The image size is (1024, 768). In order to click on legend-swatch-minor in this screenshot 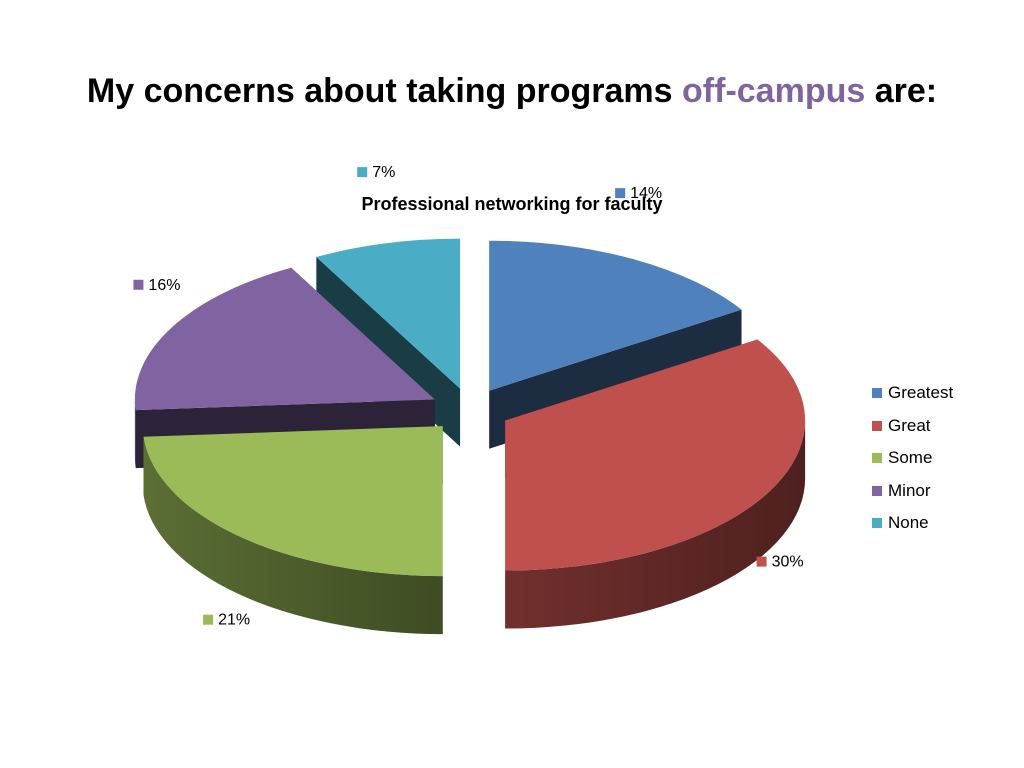, I will do `click(877, 490)`.